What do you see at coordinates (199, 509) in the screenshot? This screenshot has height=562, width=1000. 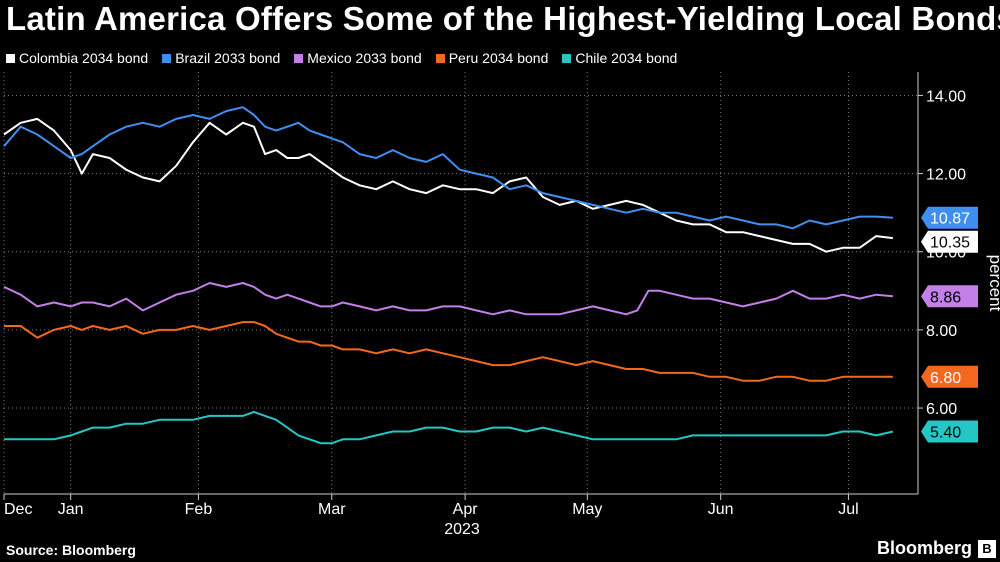 I see `x-tick-label: Feb` at bounding box center [199, 509].